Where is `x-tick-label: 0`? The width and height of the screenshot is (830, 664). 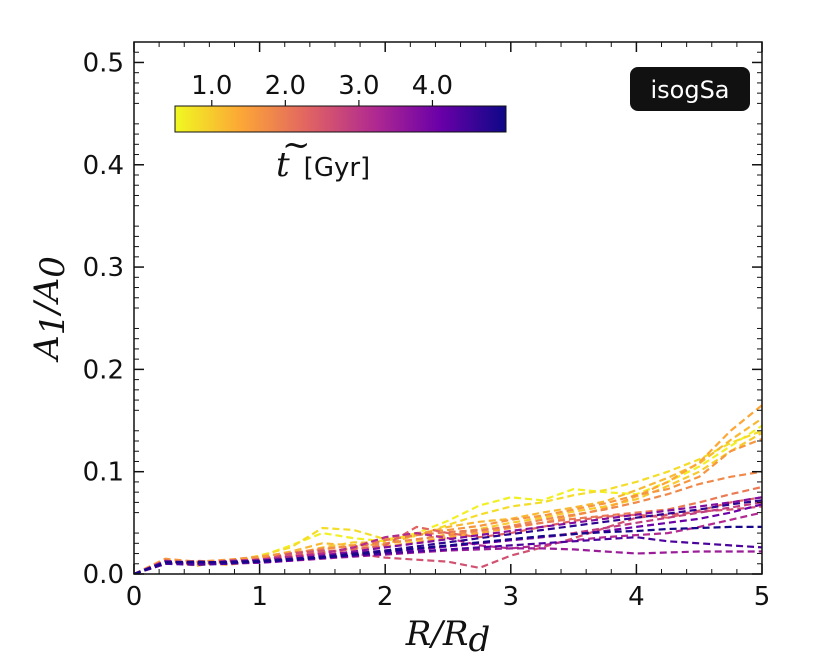 x-tick-label: 0 is located at coordinates (134, 597).